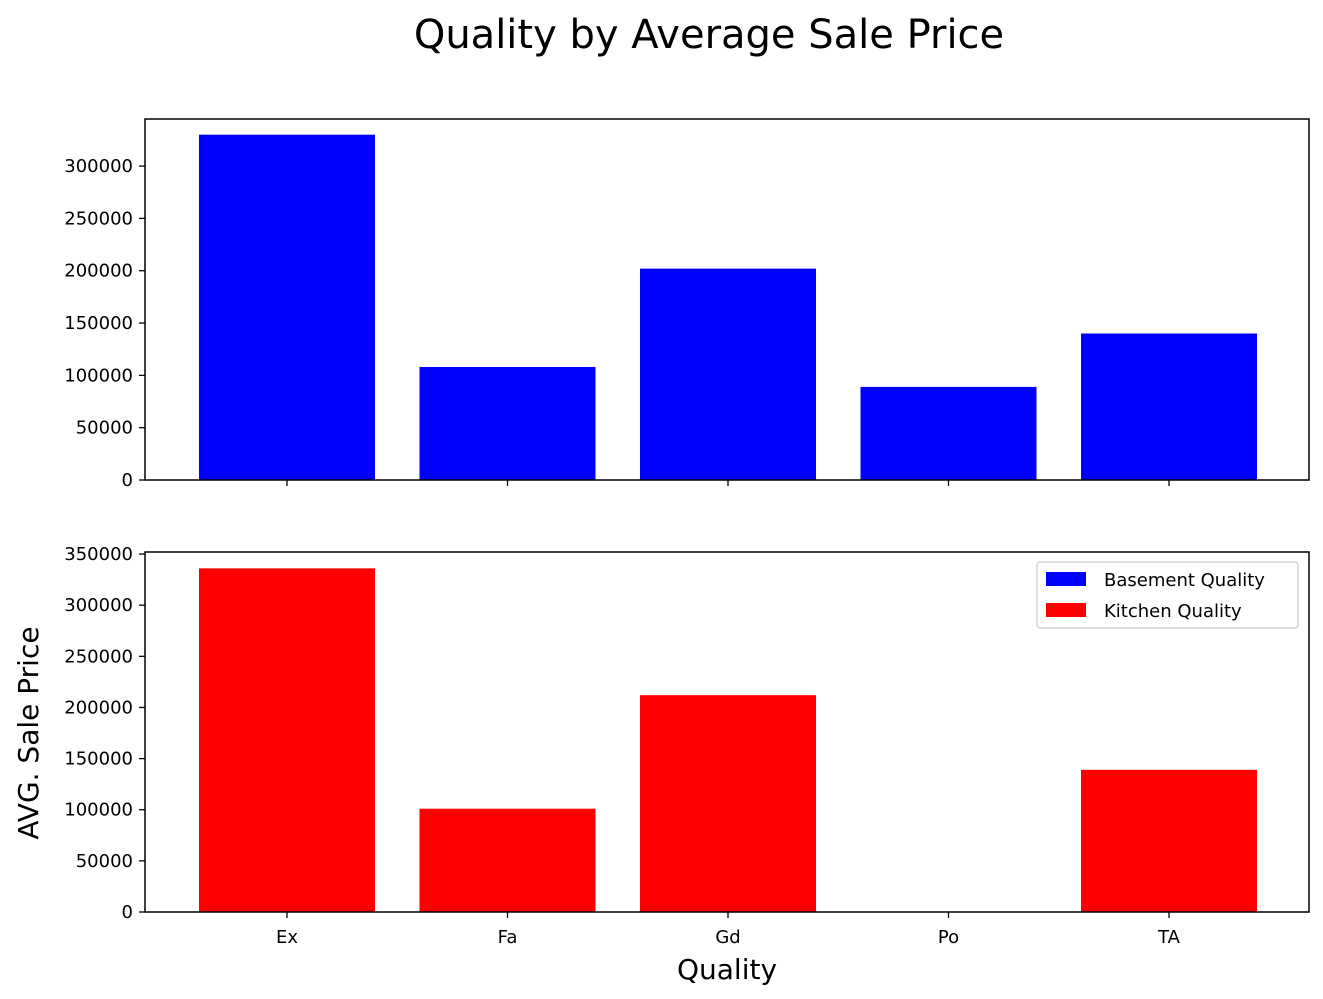 The width and height of the screenshot is (1323, 999). I want to click on legend-swatch-basement, so click(1066, 579).